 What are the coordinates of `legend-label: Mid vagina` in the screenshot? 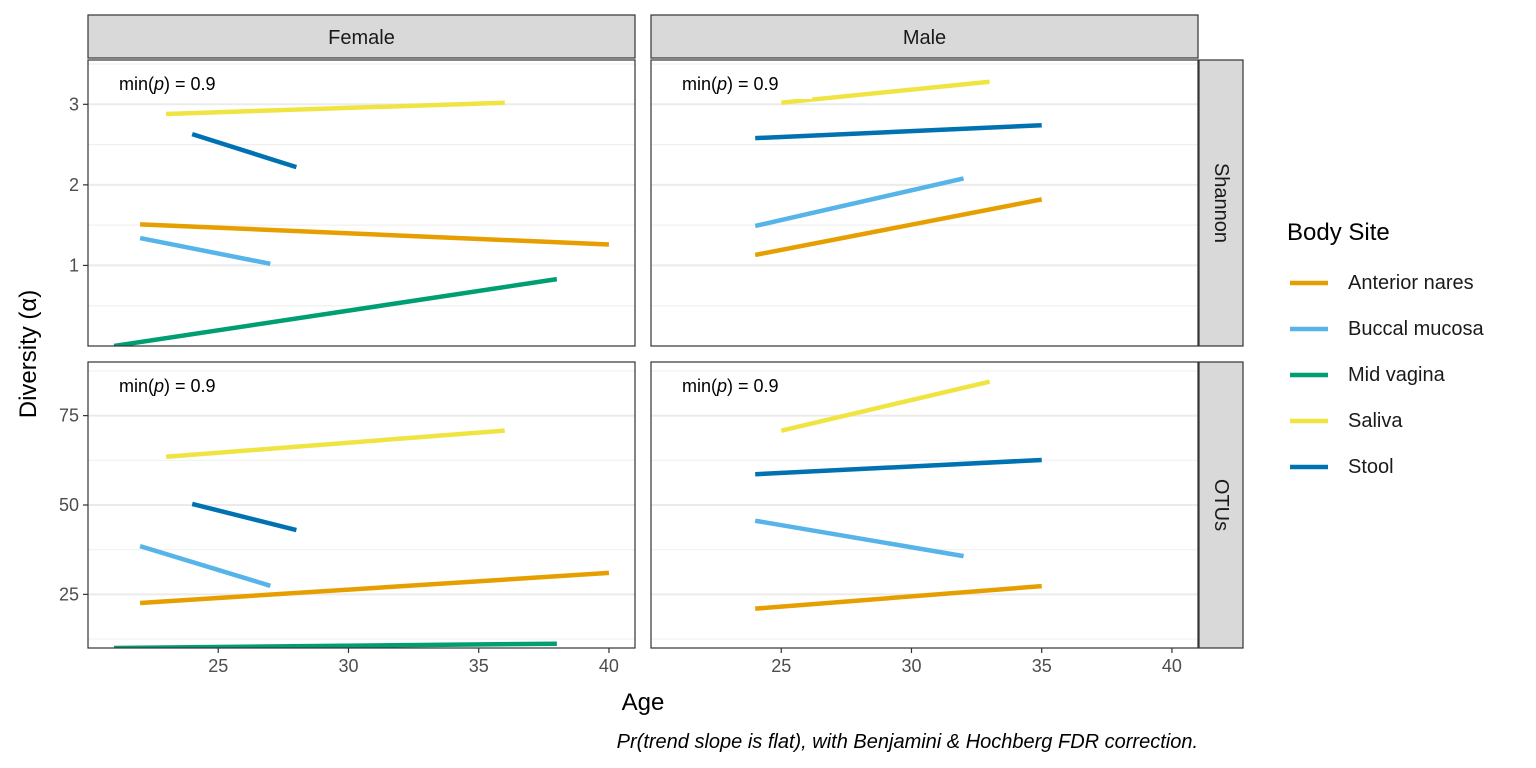 It's located at (1397, 375).